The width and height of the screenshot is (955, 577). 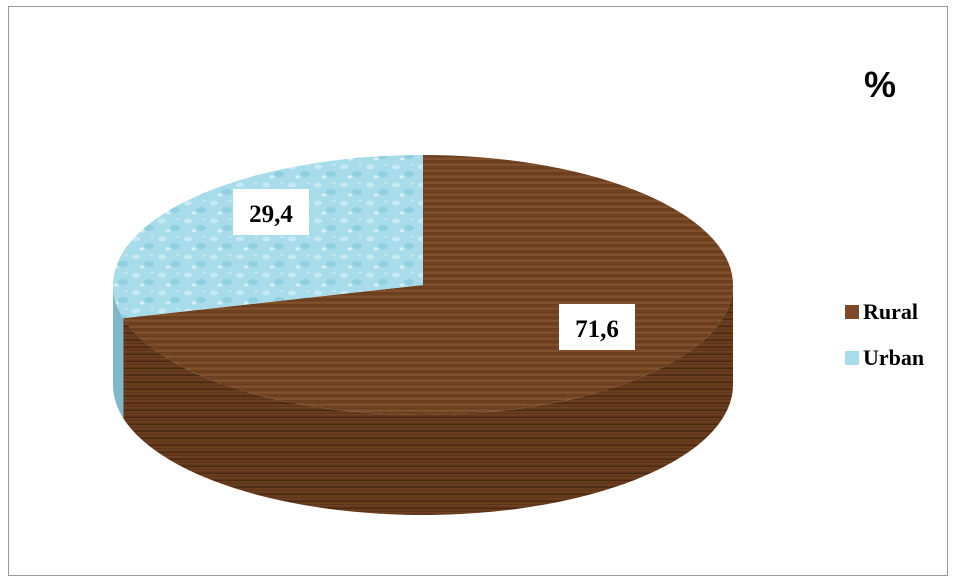 I want to click on legend-label-rural: Rural, so click(x=890, y=312).